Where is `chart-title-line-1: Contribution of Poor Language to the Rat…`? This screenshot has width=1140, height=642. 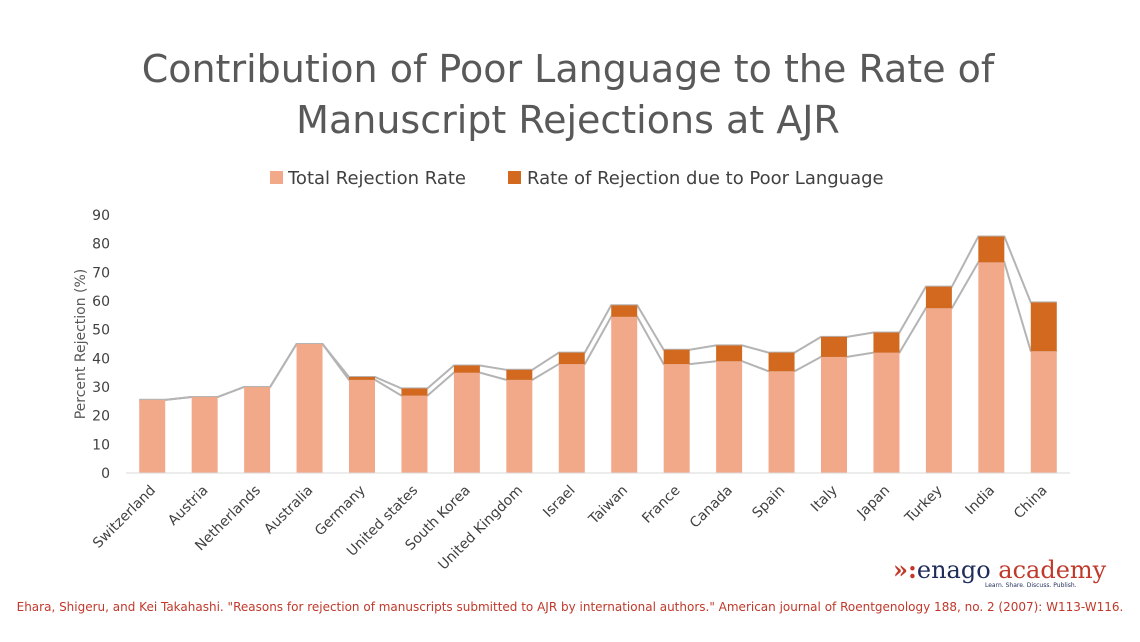
chart-title-line-1: Contribution of Poor Language to the Rat… is located at coordinates (569, 69).